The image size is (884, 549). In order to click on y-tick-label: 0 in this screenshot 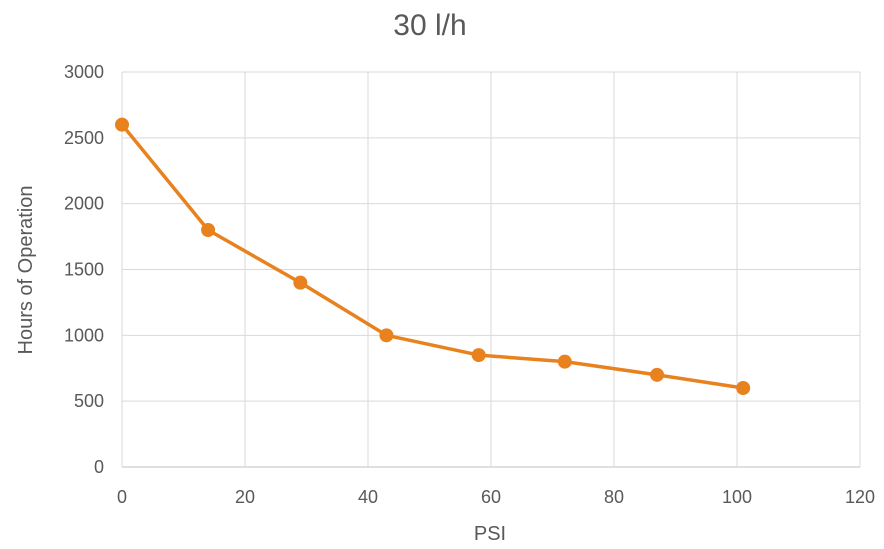, I will do `click(99, 467)`.